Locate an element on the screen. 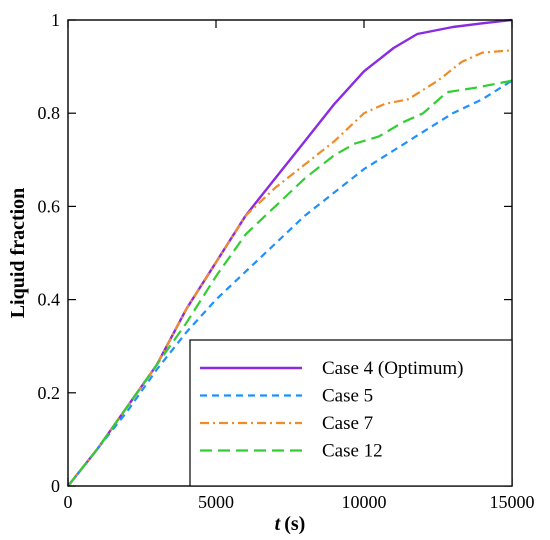  x-axis-title: t (s) is located at coordinates (290, 524).